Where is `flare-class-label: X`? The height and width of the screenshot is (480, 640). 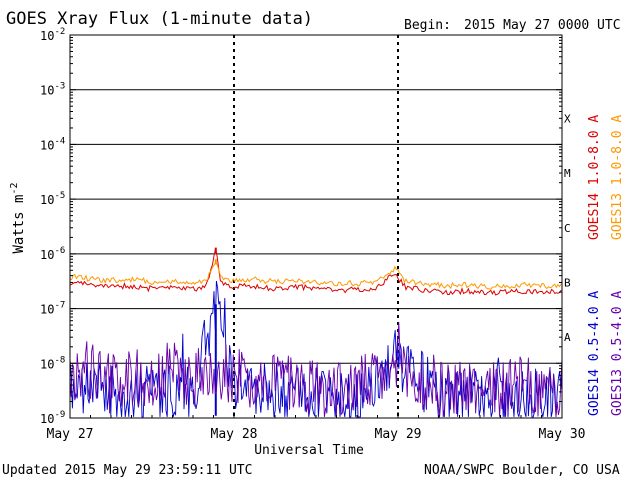 flare-class-label: X is located at coordinates (567, 118).